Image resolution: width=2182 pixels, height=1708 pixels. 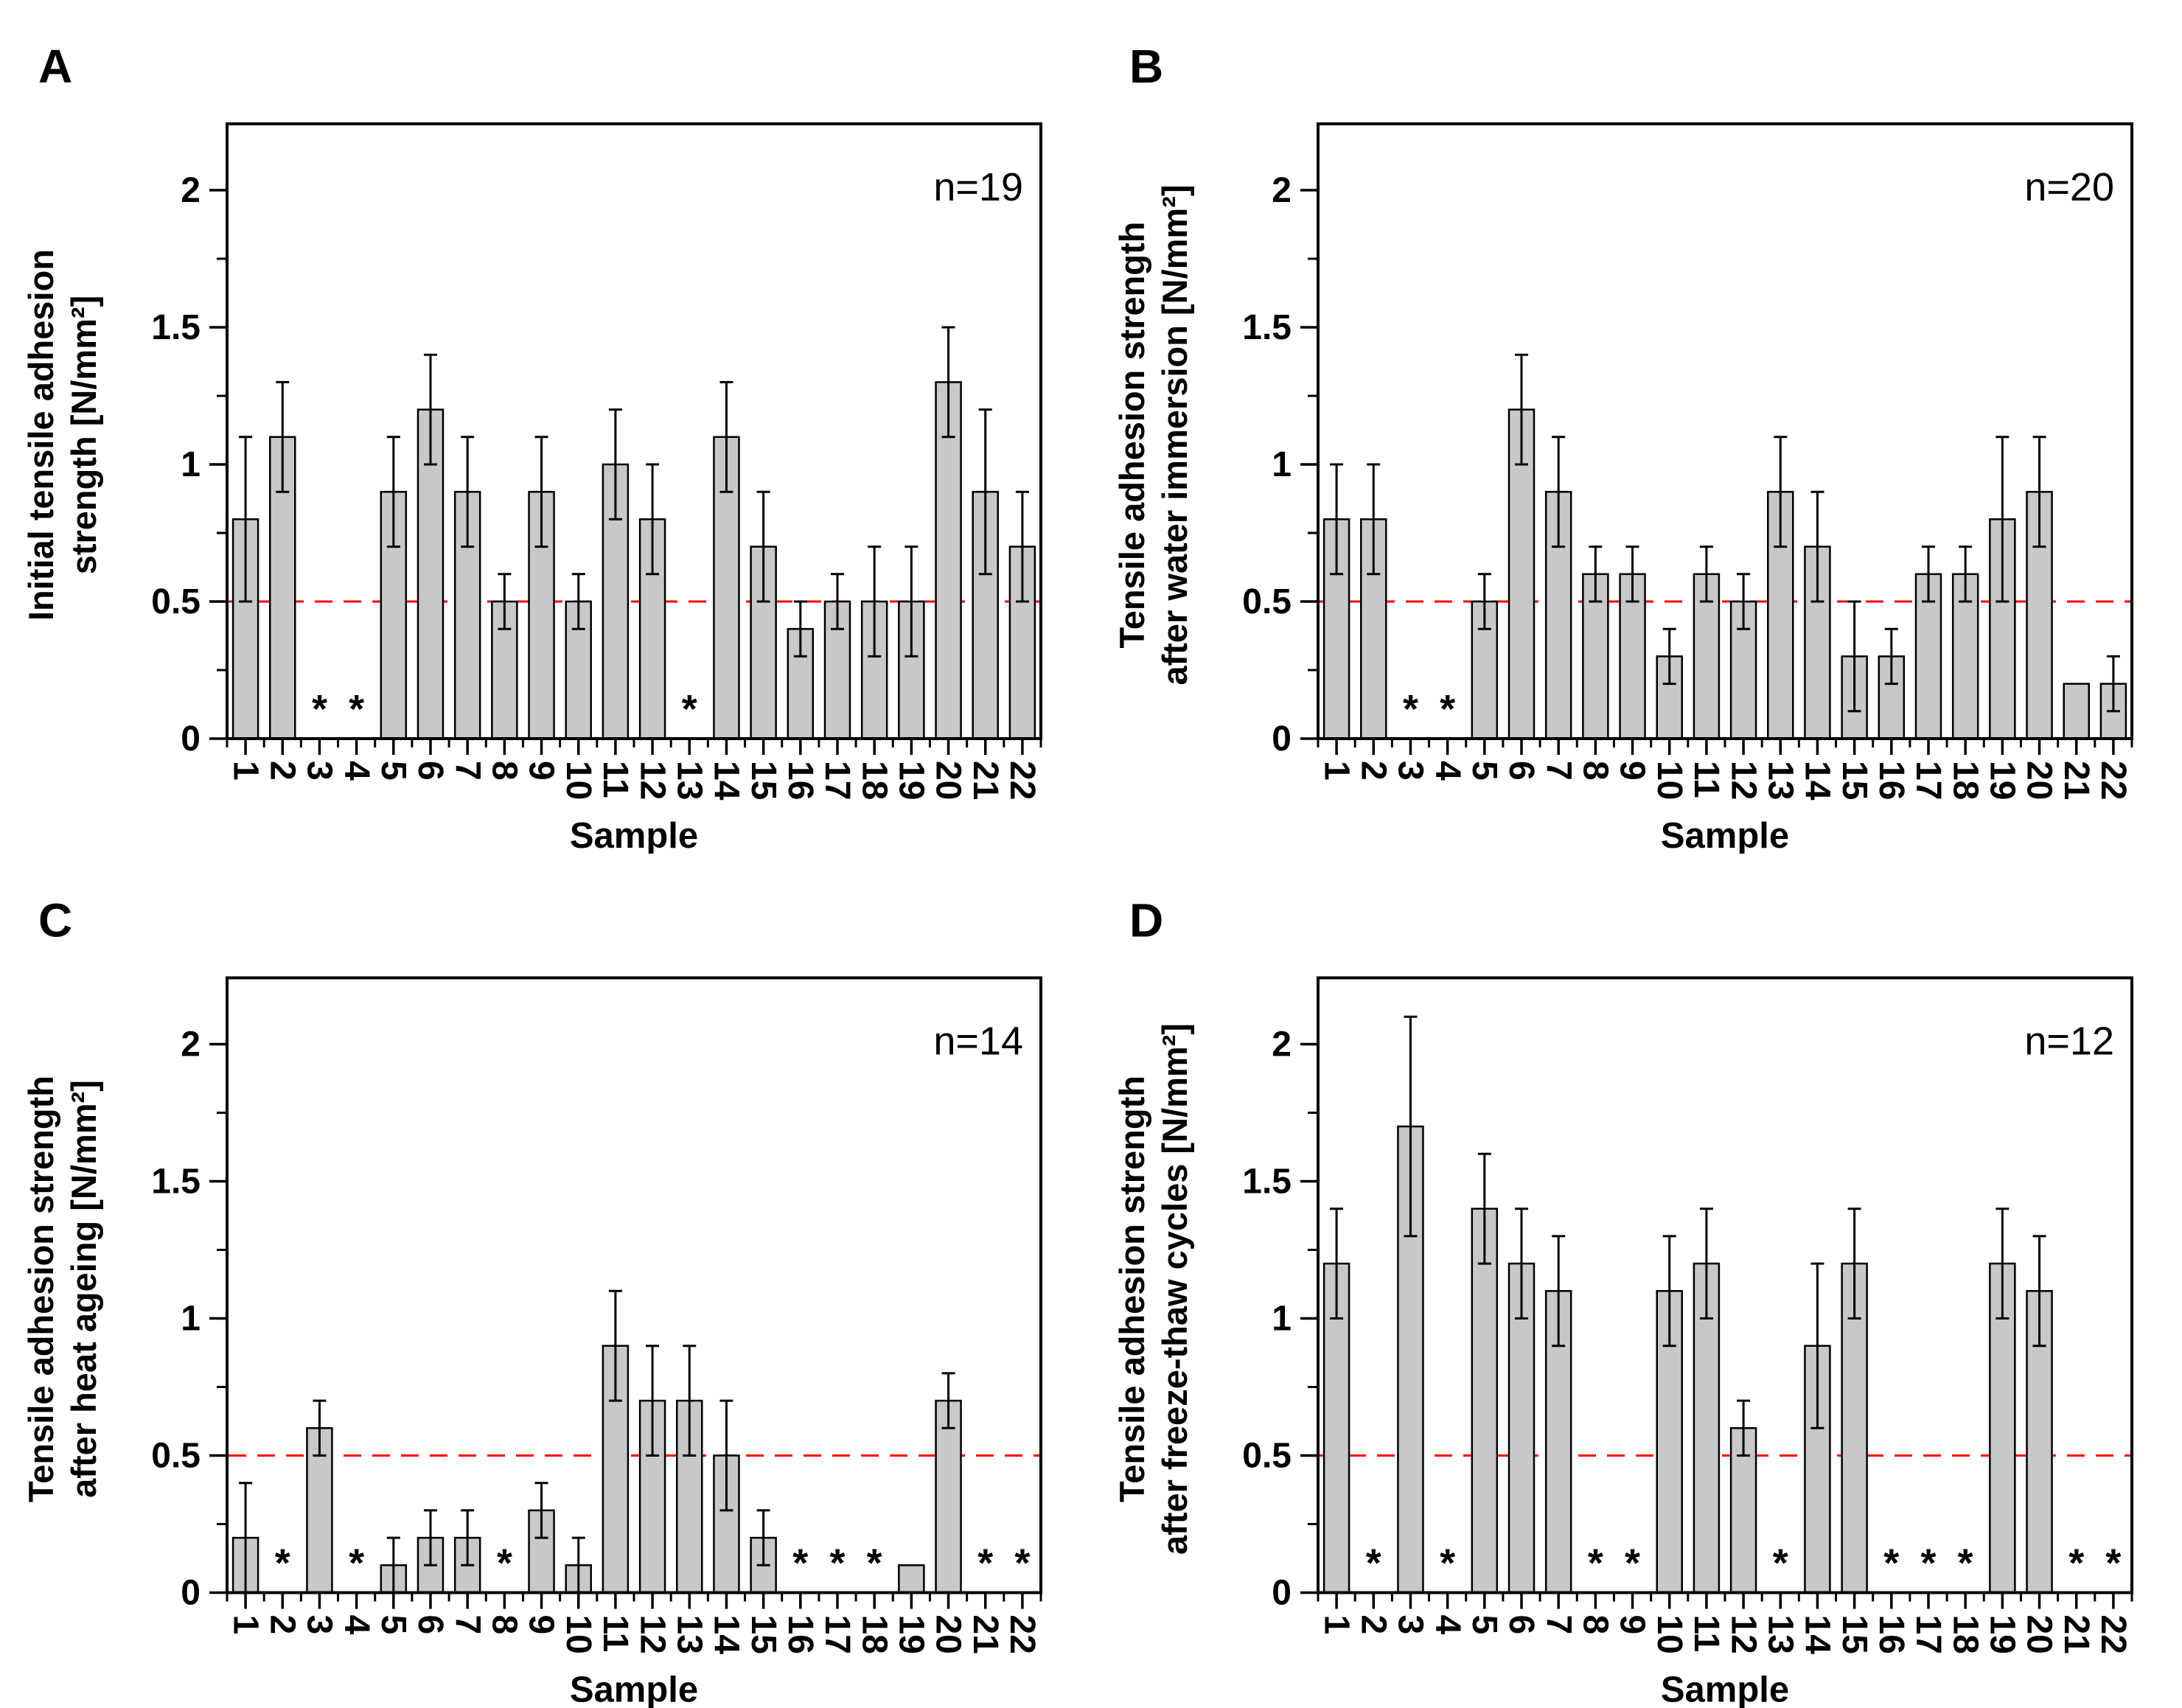 I want to click on n-count-label: n=14, so click(x=978, y=1041).